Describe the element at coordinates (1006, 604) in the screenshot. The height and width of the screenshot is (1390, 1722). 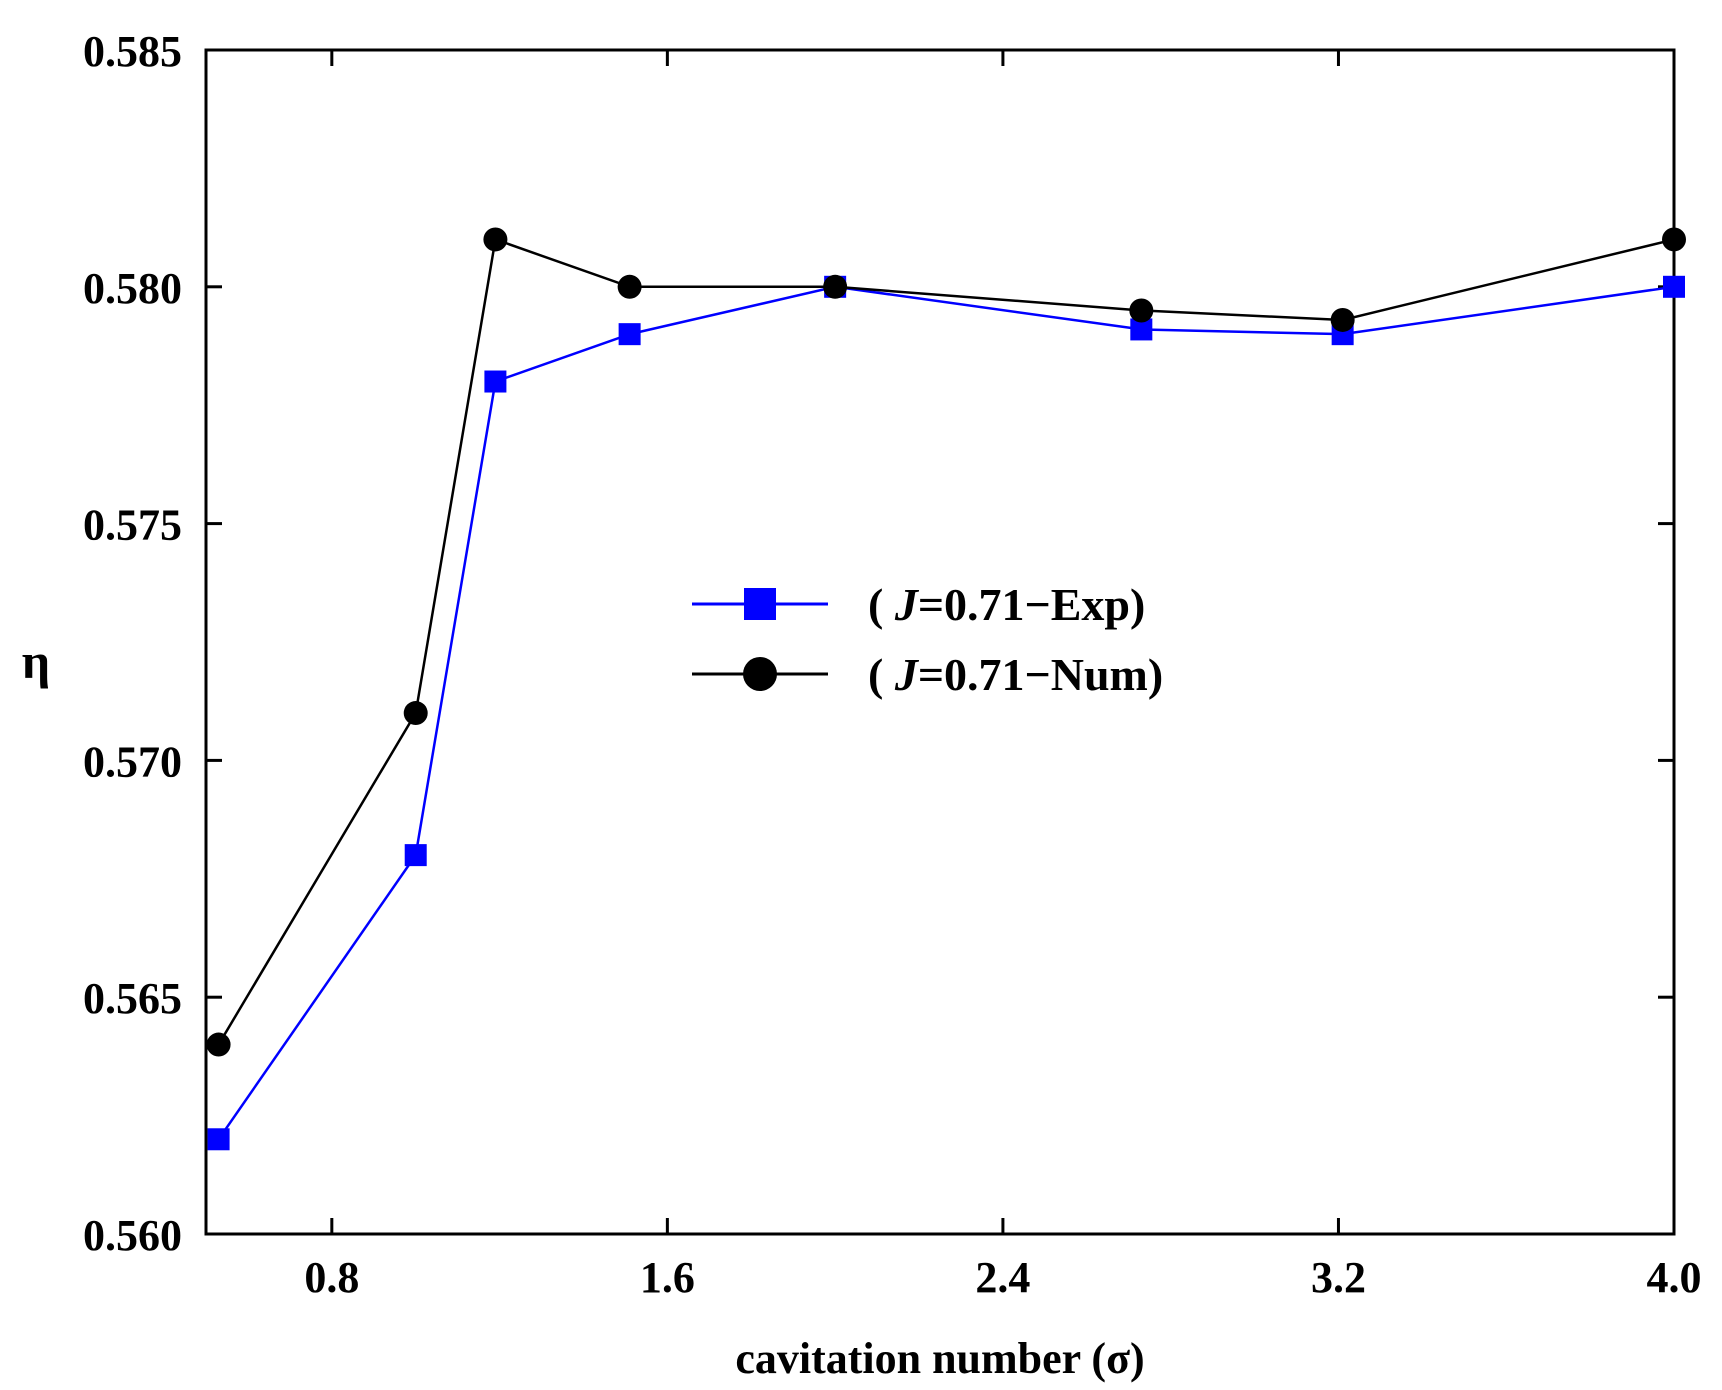
I see `legend-label: ( J=0.71−Exp)` at that location.